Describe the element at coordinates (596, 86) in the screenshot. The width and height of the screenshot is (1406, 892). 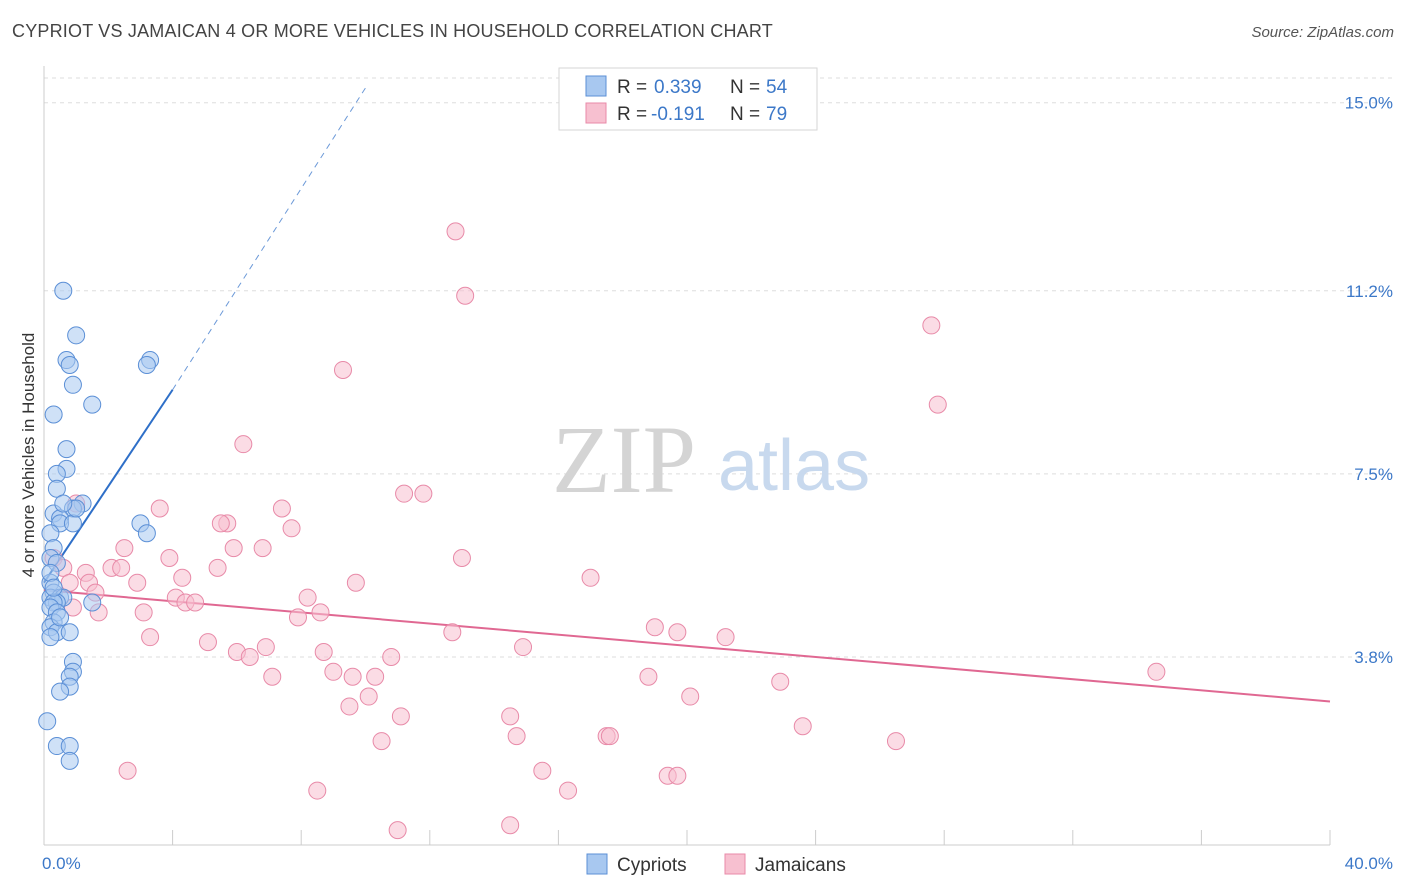
I see `legend-swatch-cypriots` at that location.